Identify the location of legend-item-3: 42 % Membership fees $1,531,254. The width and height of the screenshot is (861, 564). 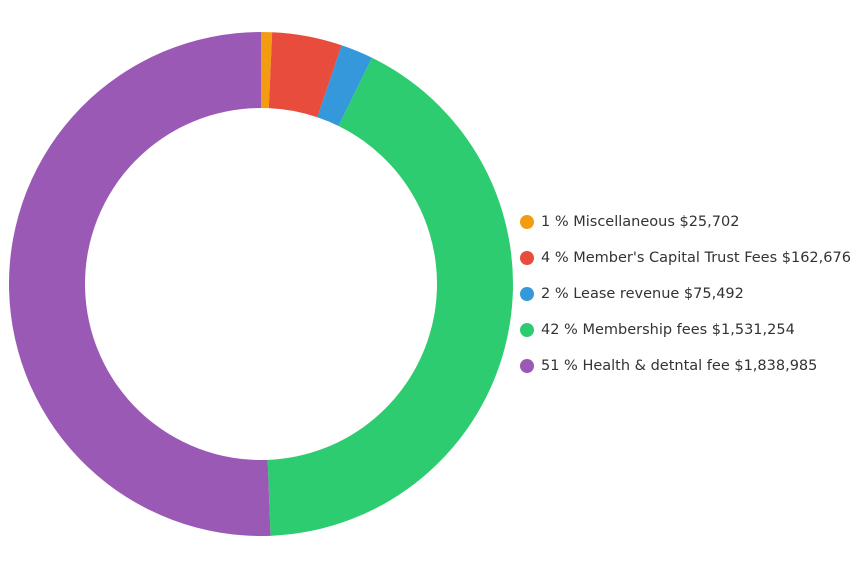
(687, 330).